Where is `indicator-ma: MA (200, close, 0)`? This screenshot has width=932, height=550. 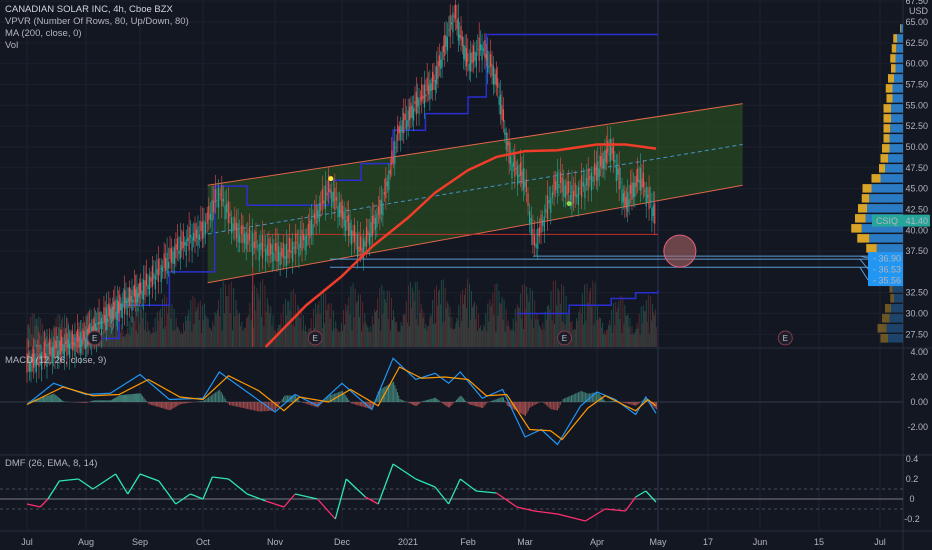 indicator-ma: MA (200, close, 0) is located at coordinates (43, 33).